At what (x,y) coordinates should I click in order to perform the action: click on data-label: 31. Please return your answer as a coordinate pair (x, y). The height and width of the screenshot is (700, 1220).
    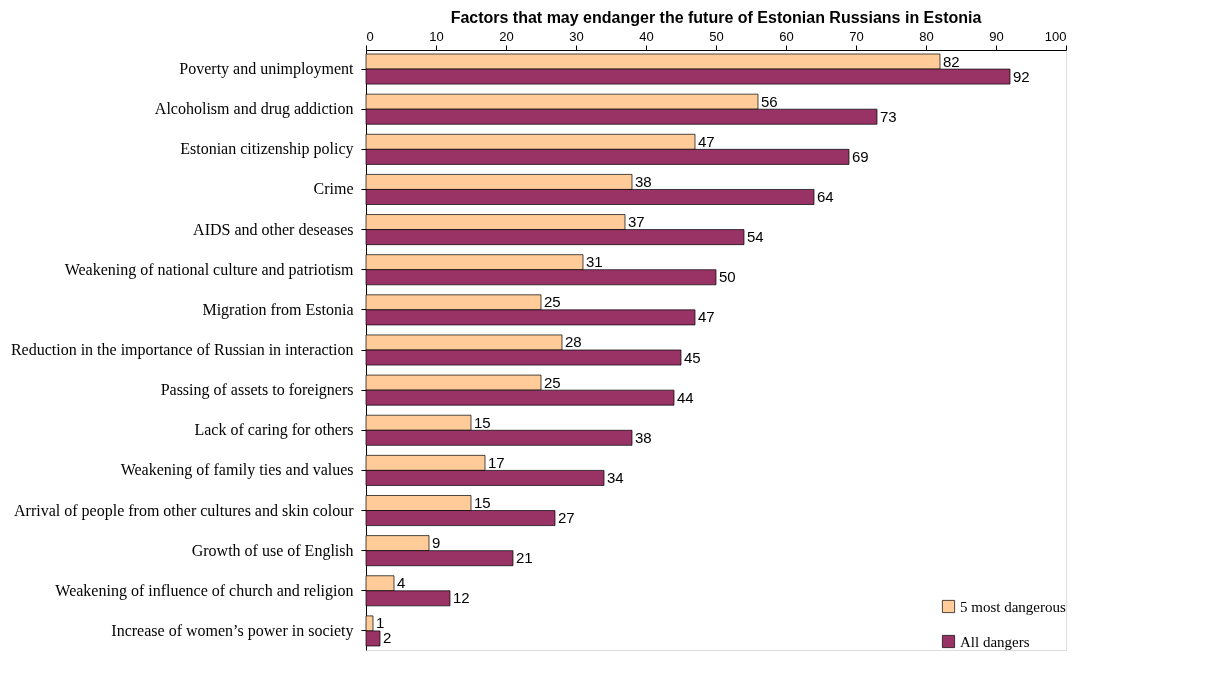
    Looking at the image, I should click on (594, 262).